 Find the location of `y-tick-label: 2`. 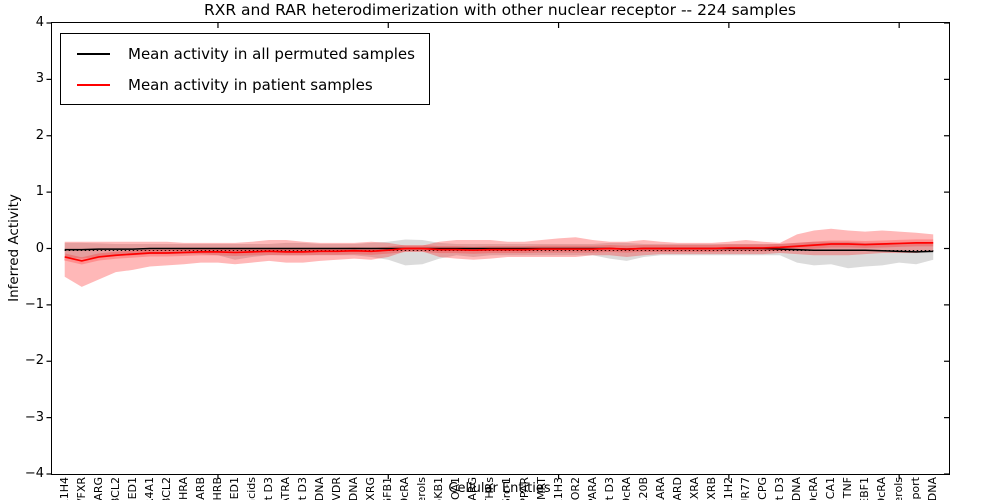

y-tick-label: 2 is located at coordinates (39, 135).